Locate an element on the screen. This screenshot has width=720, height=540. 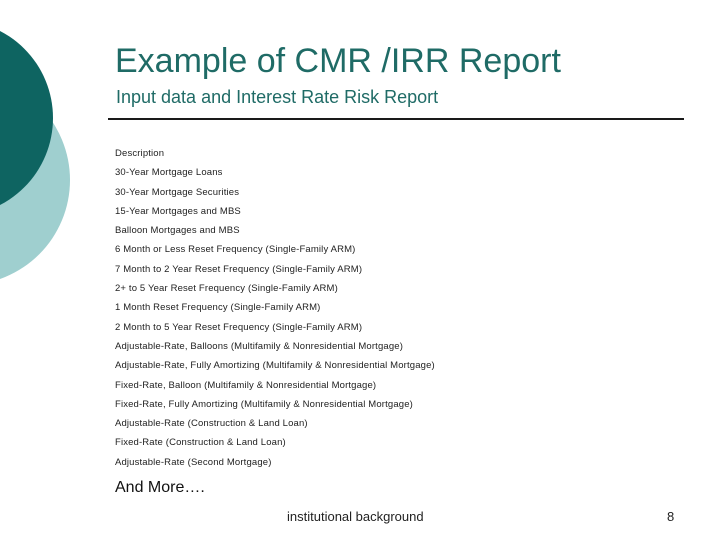
title-divider is located at coordinates (396, 119).